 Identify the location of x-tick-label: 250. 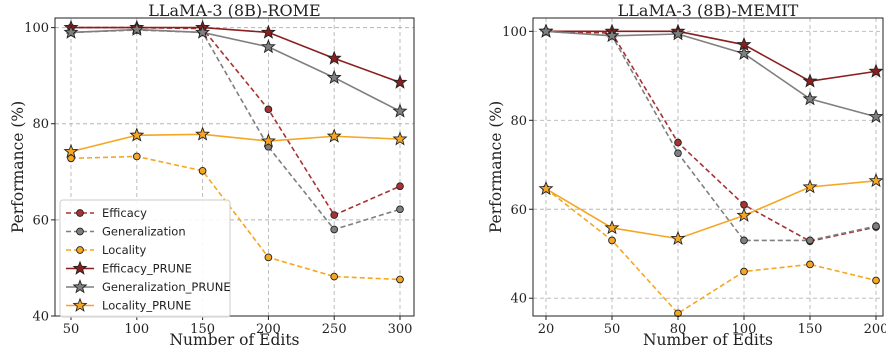
(334, 329).